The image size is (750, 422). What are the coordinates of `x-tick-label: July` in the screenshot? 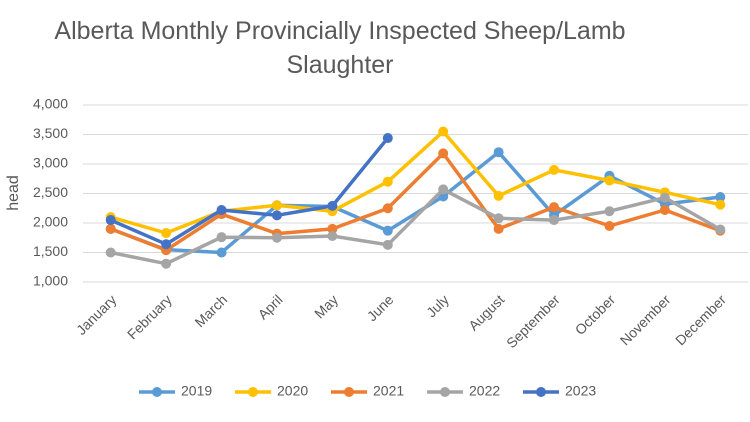 It's located at (437, 305).